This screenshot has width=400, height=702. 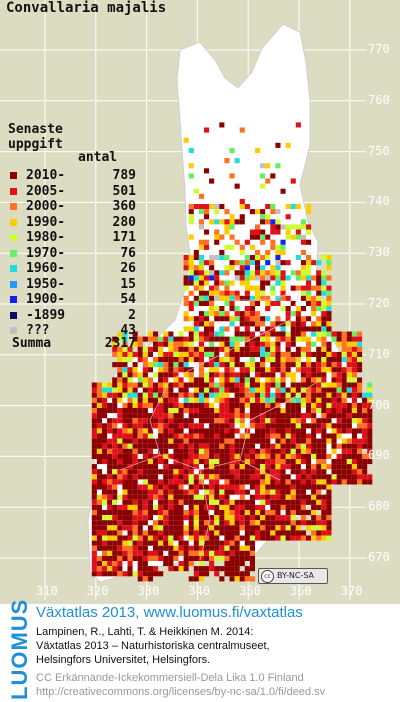 What do you see at coordinates (301, 591) in the screenshot?
I see `x-tick-label: 360` at bounding box center [301, 591].